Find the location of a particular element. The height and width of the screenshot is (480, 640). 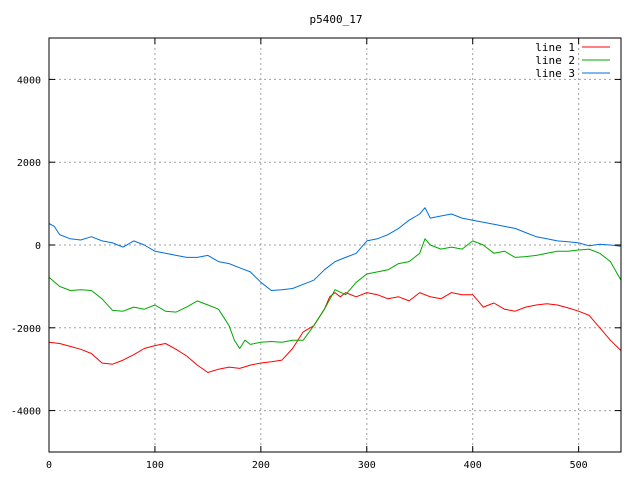

x-tick-label: 0 is located at coordinates (49, 465).